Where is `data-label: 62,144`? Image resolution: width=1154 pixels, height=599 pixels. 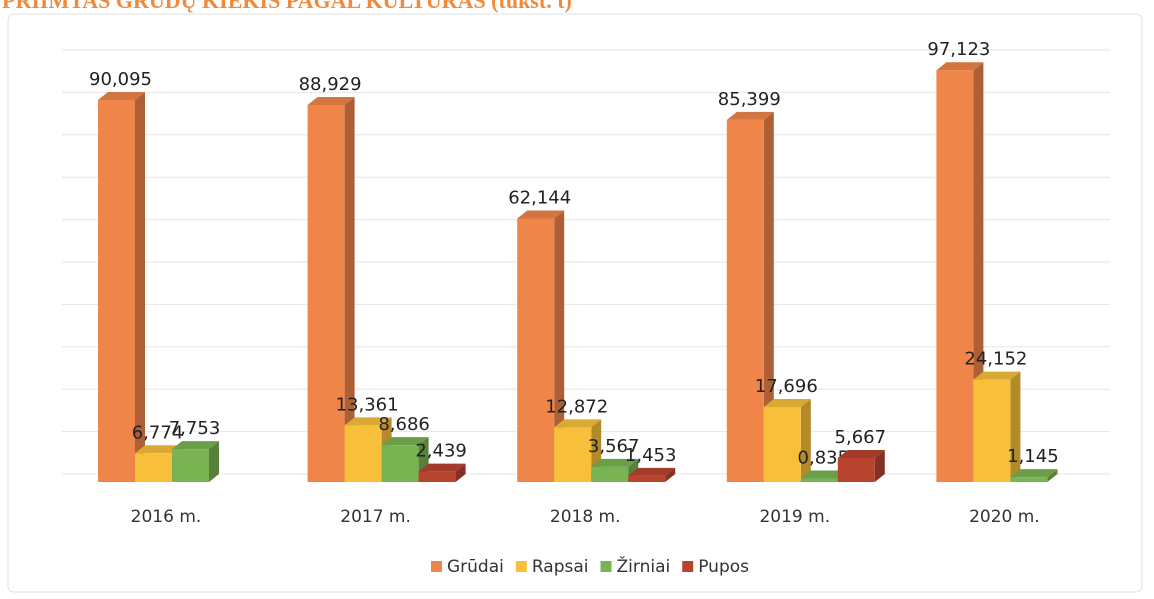
data-label: 62,144 is located at coordinates (539, 198).